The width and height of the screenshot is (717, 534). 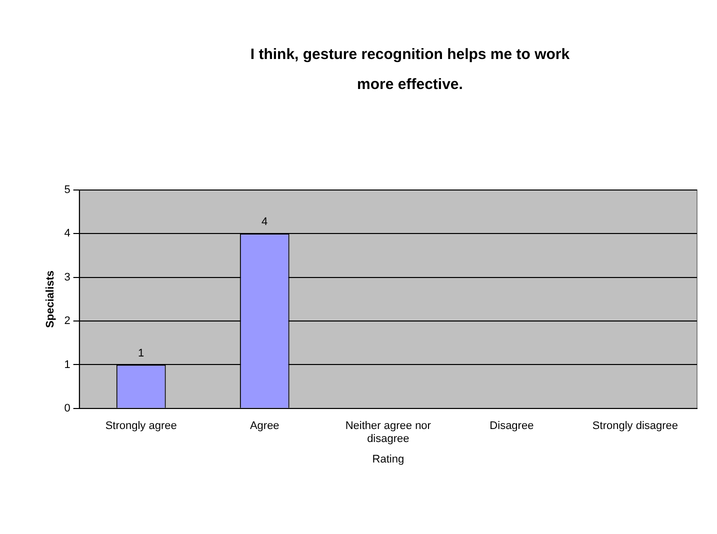 I want to click on x-tick-label: Agree, so click(x=265, y=426).